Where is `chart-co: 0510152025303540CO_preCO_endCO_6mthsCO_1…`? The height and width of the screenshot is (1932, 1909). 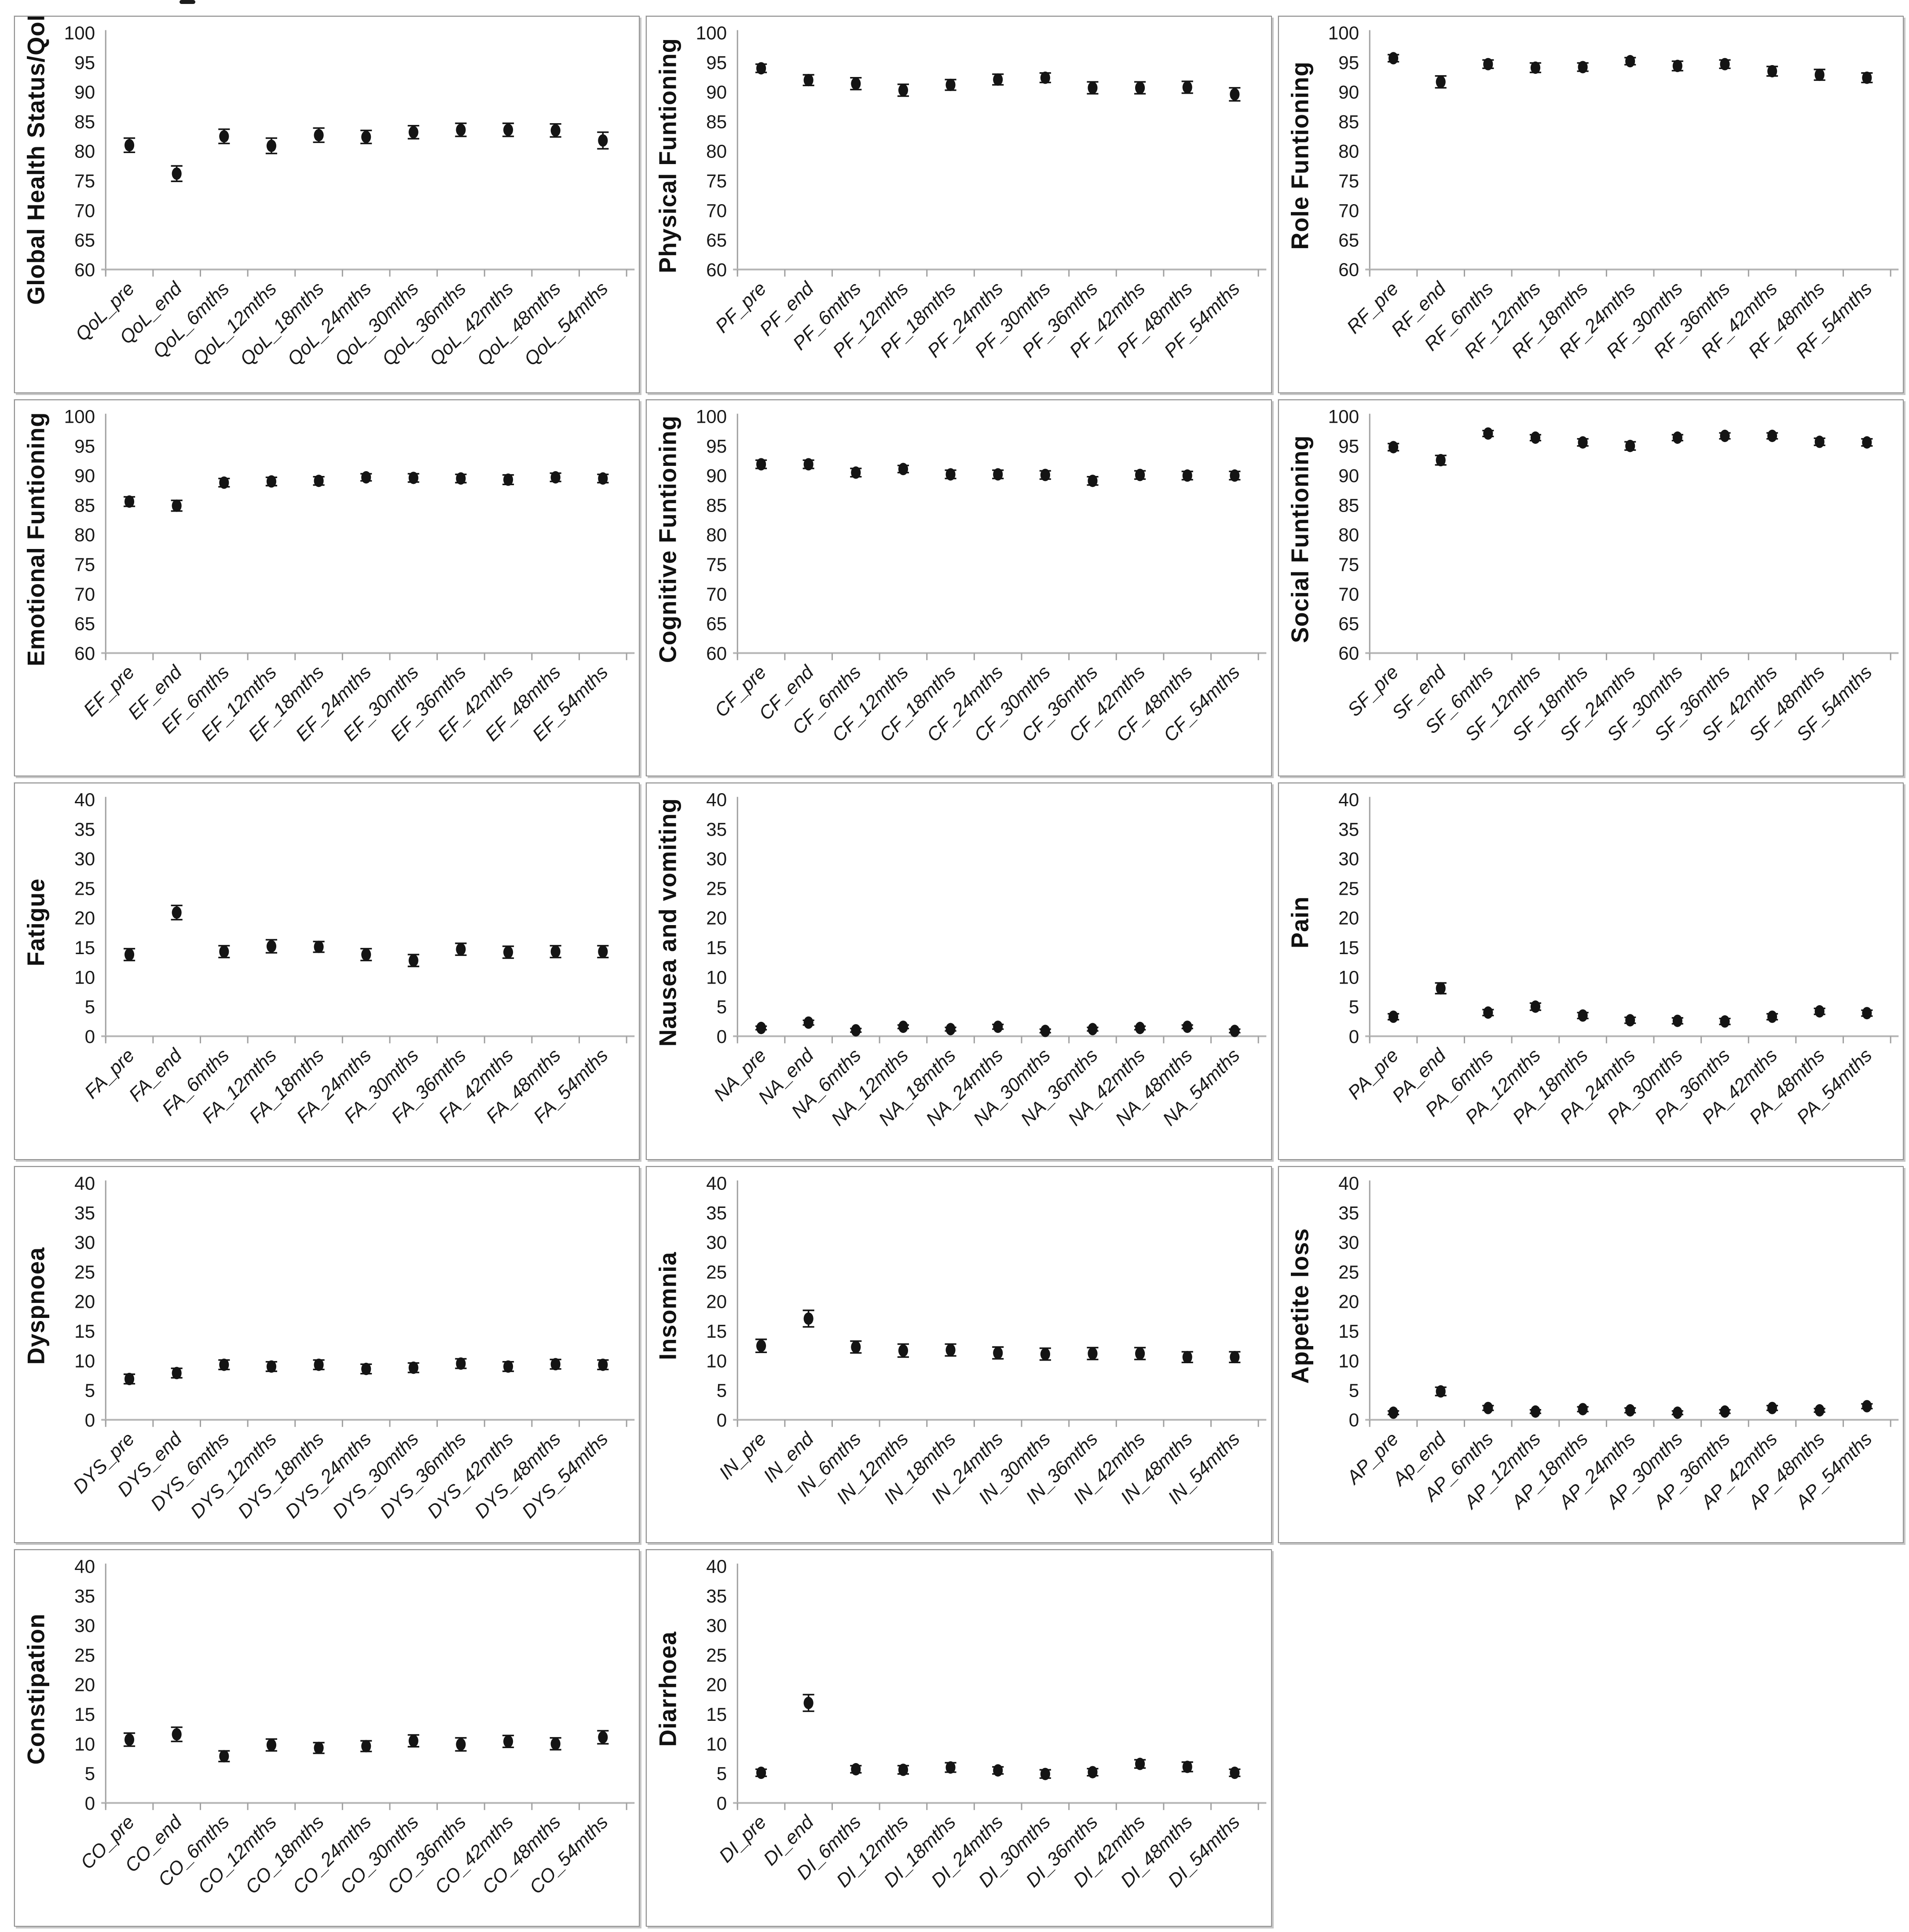 chart-co: 0510152025303540CO_preCO_endCO_6mthsCO_1… is located at coordinates (328, 1727).